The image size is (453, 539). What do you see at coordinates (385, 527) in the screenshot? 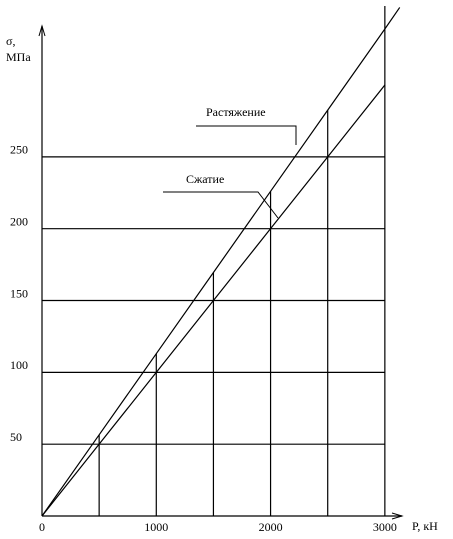
I see `x-tick-label: 3000` at bounding box center [385, 527].